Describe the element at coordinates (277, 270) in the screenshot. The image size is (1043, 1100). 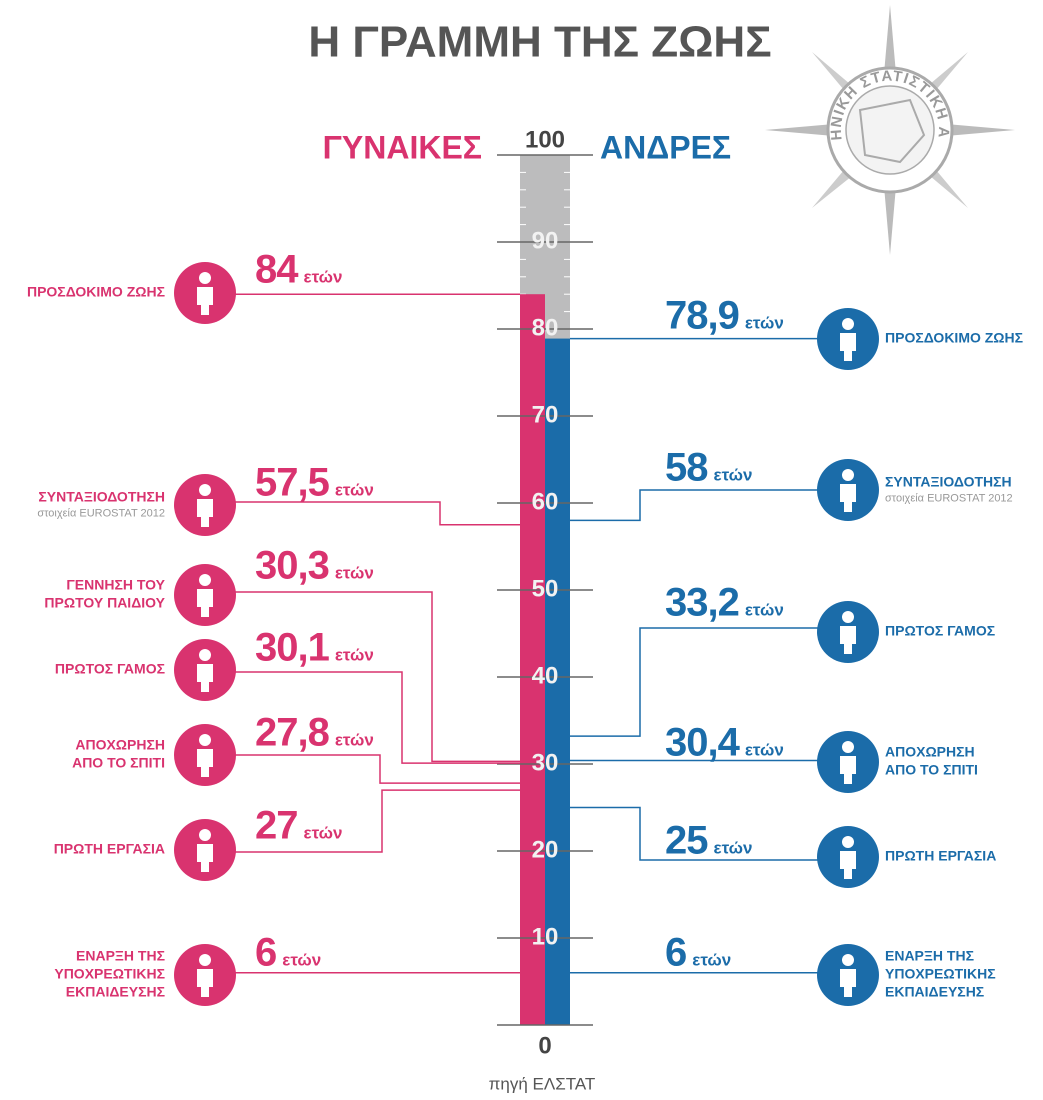
I see `value-label: 84` at that location.